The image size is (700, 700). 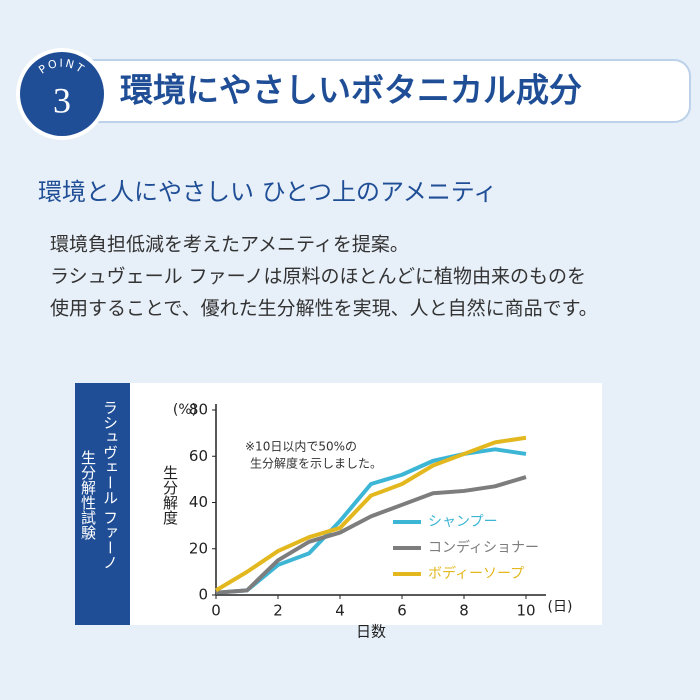 I want to click on x-tick-label: 10, so click(x=525, y=611).